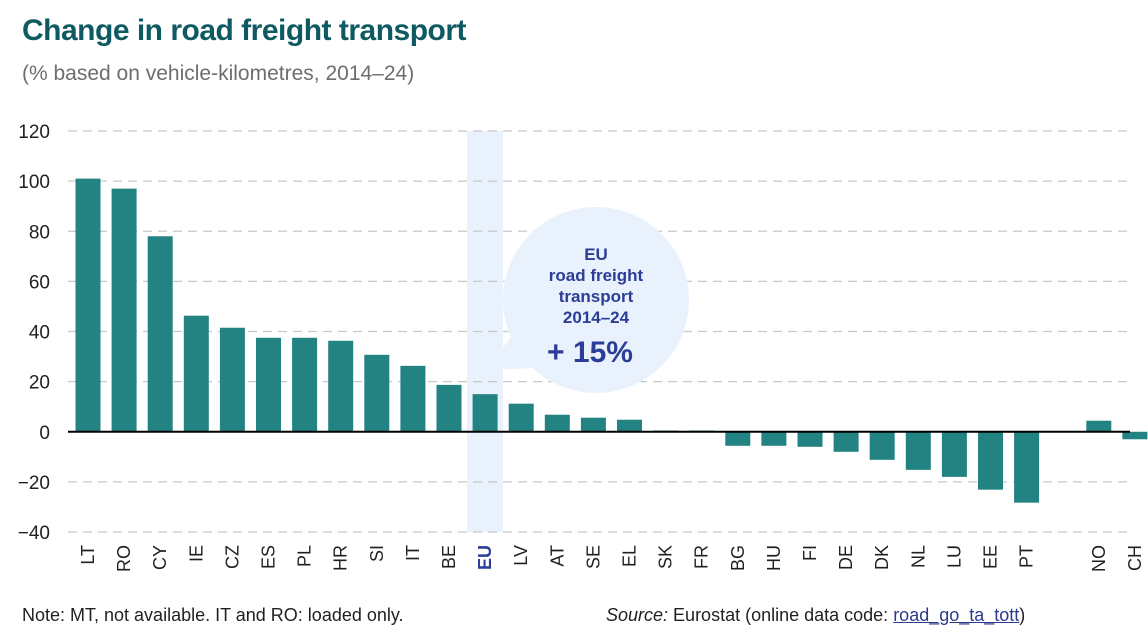 The height and width of the screenshot is (641, 1148). What do you see at coordinates (413, 398) in the screenshot?
I see `bar-it` at bounding box center [413, 398].